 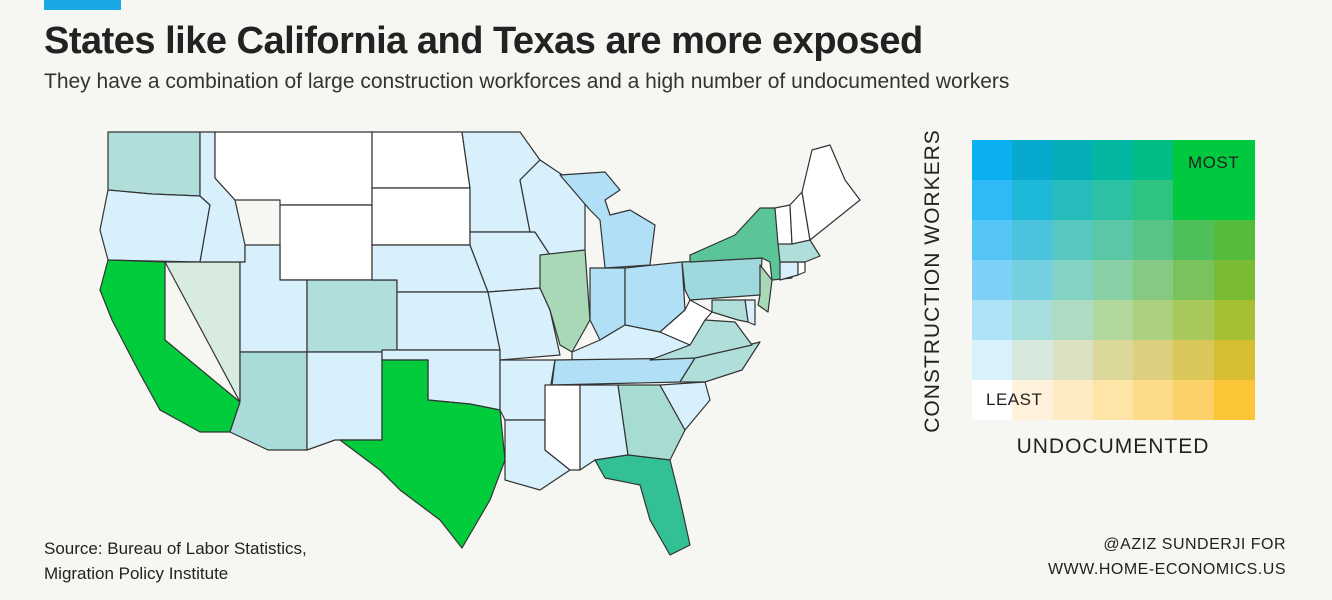 What do you see at coordinates (170, 346) in the screenshot?
I see `state-california` at bounding box center [170, 346].